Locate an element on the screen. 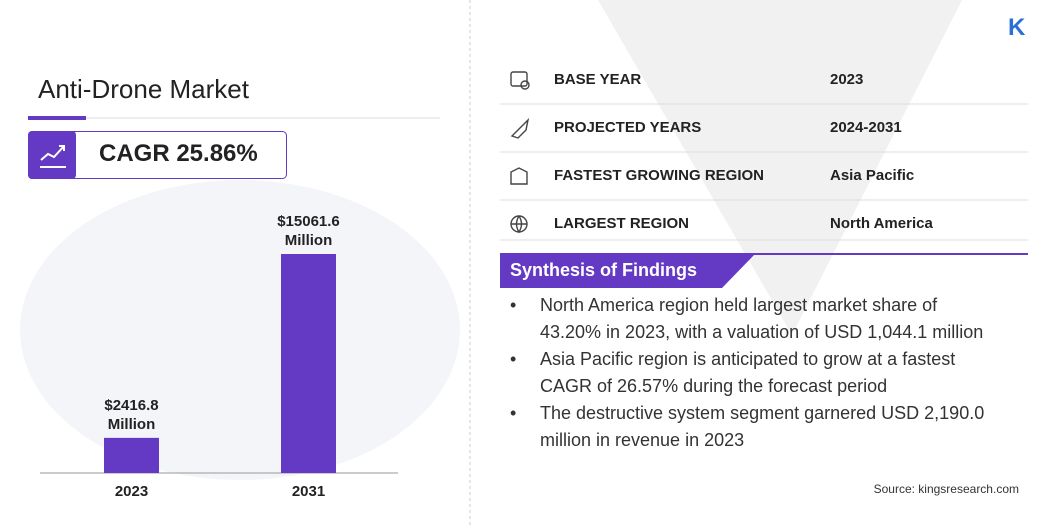 The width and height of the screenshot is (1056, 528). synthesis-band is located at coordinates (627, 271).